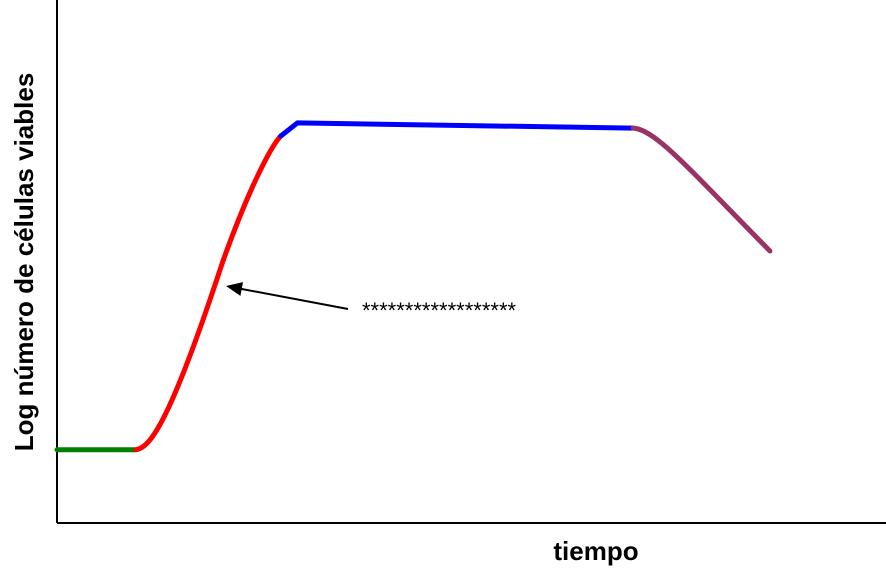 Image resolution: width=886 pixels, height=575 pixels. Describe the element at coordinates (439, 310) in the screenshot. I see `annotation-text: ******************` at that location.